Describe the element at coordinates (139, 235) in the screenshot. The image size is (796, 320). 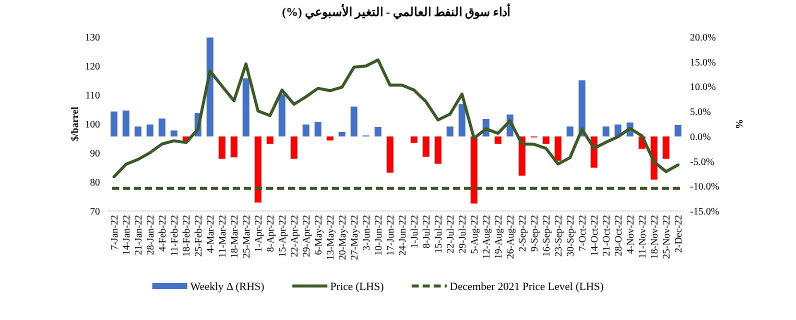
I see `x-tick-label: 21-Jan-22` at that location.